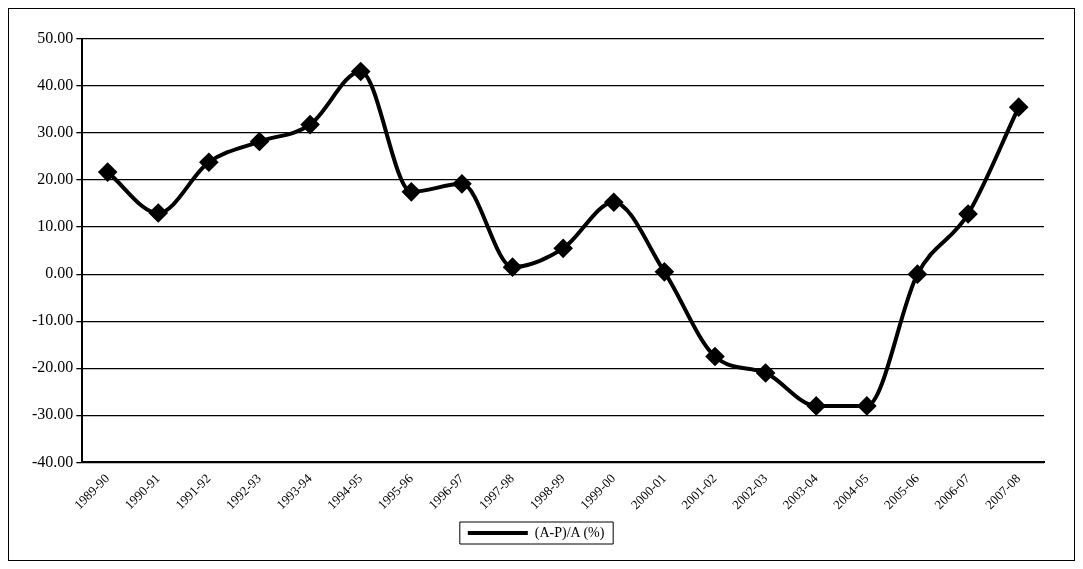 This screenshot has height=569, width=1083. What do you see at coordinates (53, 367) in the screenshot?
I see `y-tick-label: -20.00` at bounding box center [53, 367].